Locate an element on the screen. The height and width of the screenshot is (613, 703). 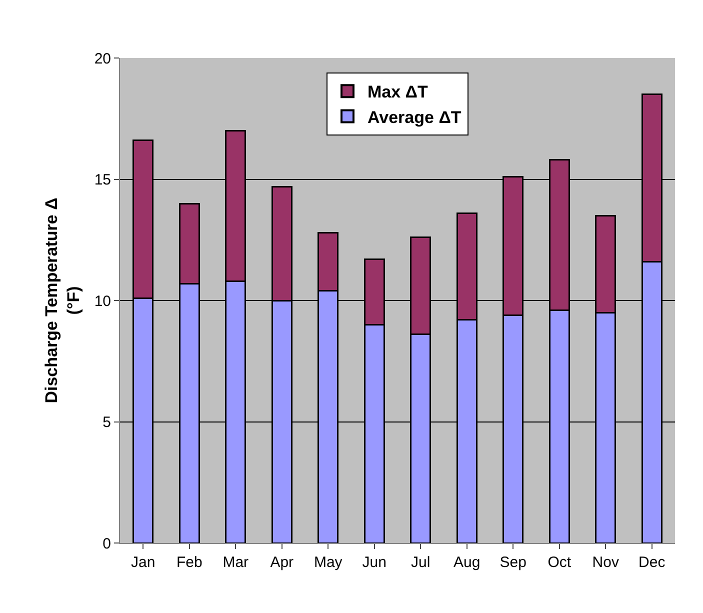
y-tick-label: 5 is located at coordinates (106, 422).